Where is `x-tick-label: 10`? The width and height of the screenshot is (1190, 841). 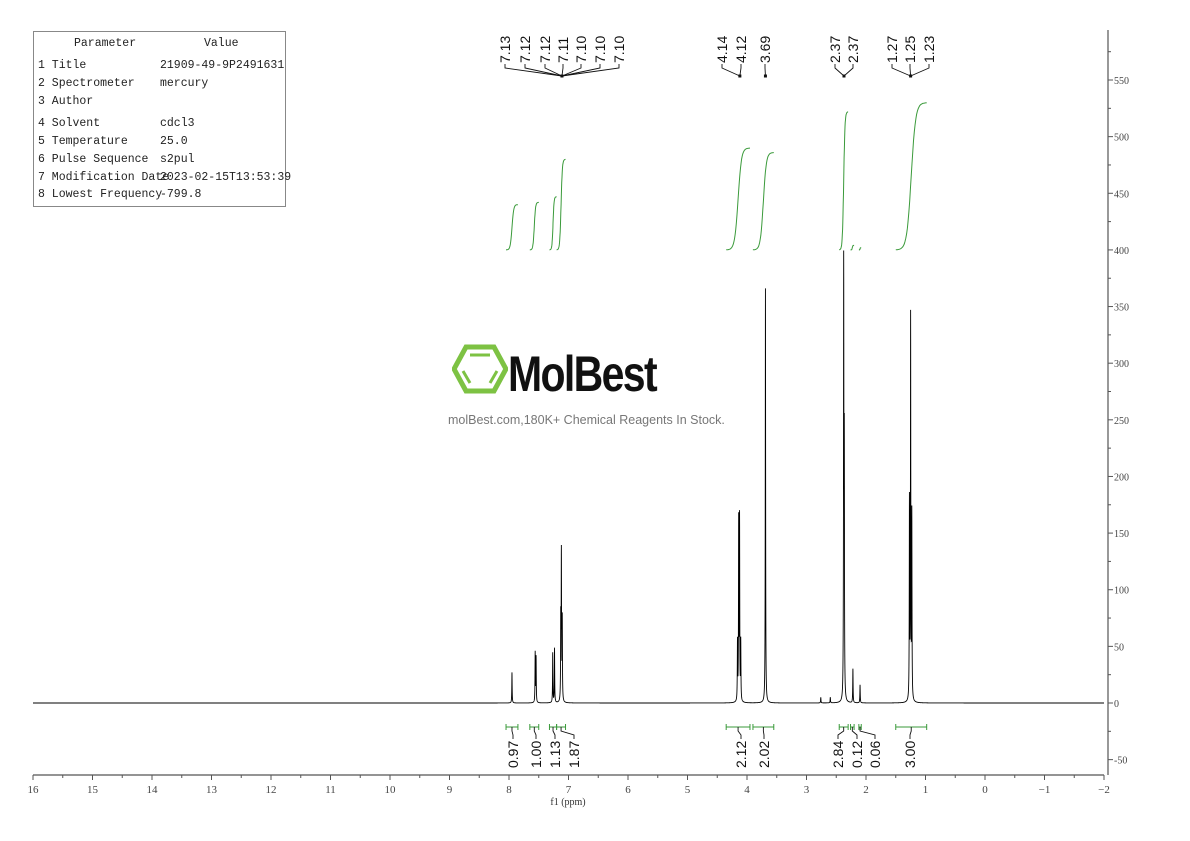 x-tick-label: 10 is located at coordinates (391, 790).